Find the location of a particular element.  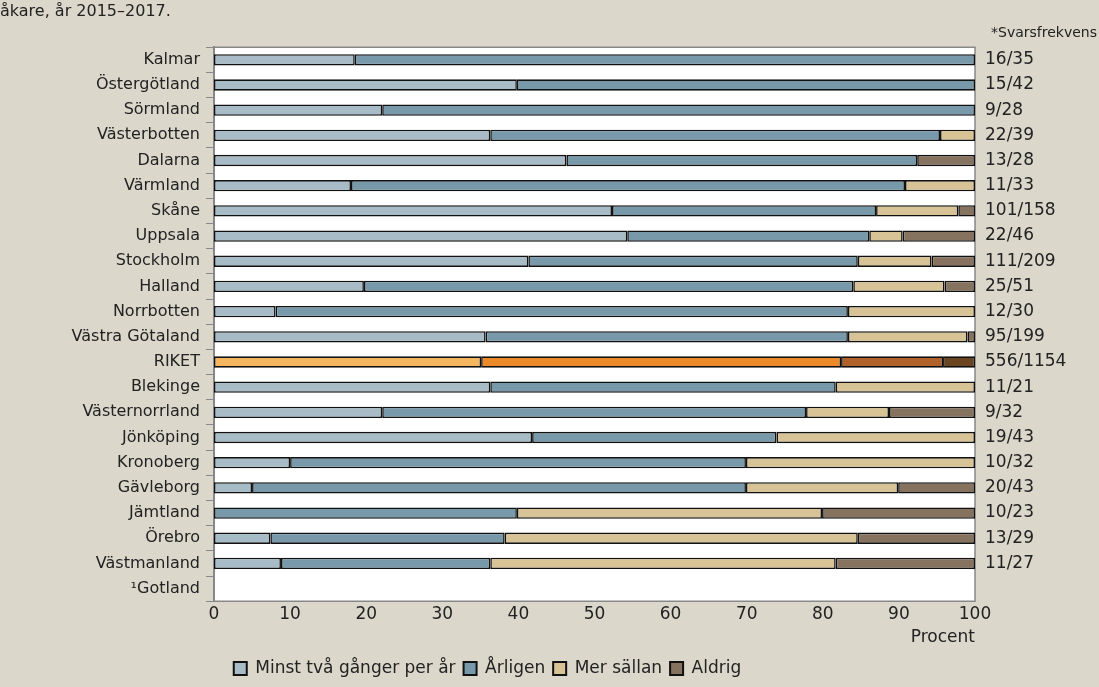

text: 19/43 is located at coordinates (1009, 435).